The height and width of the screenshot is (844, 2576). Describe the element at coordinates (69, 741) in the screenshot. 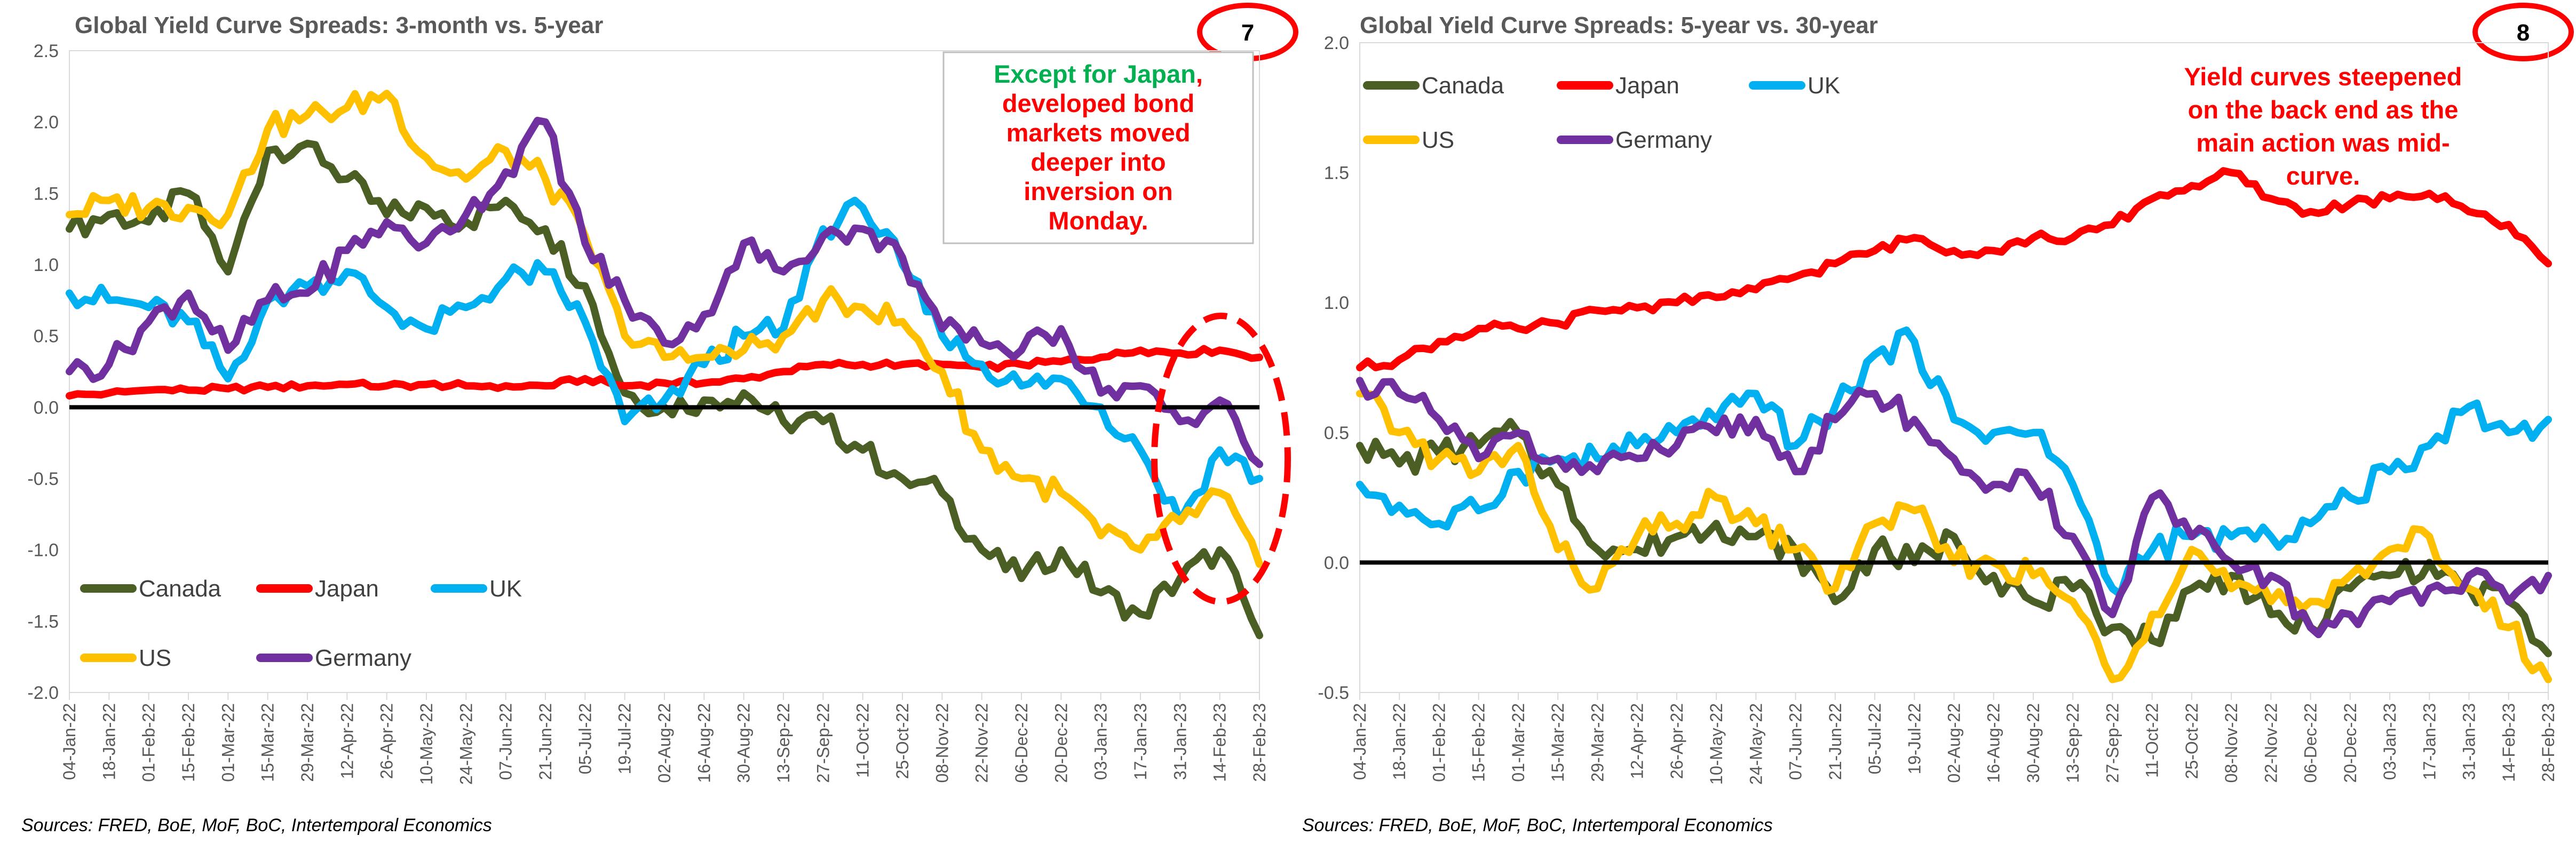

I see `x-tick-label-0-0: 04-Jan-22` at that location.